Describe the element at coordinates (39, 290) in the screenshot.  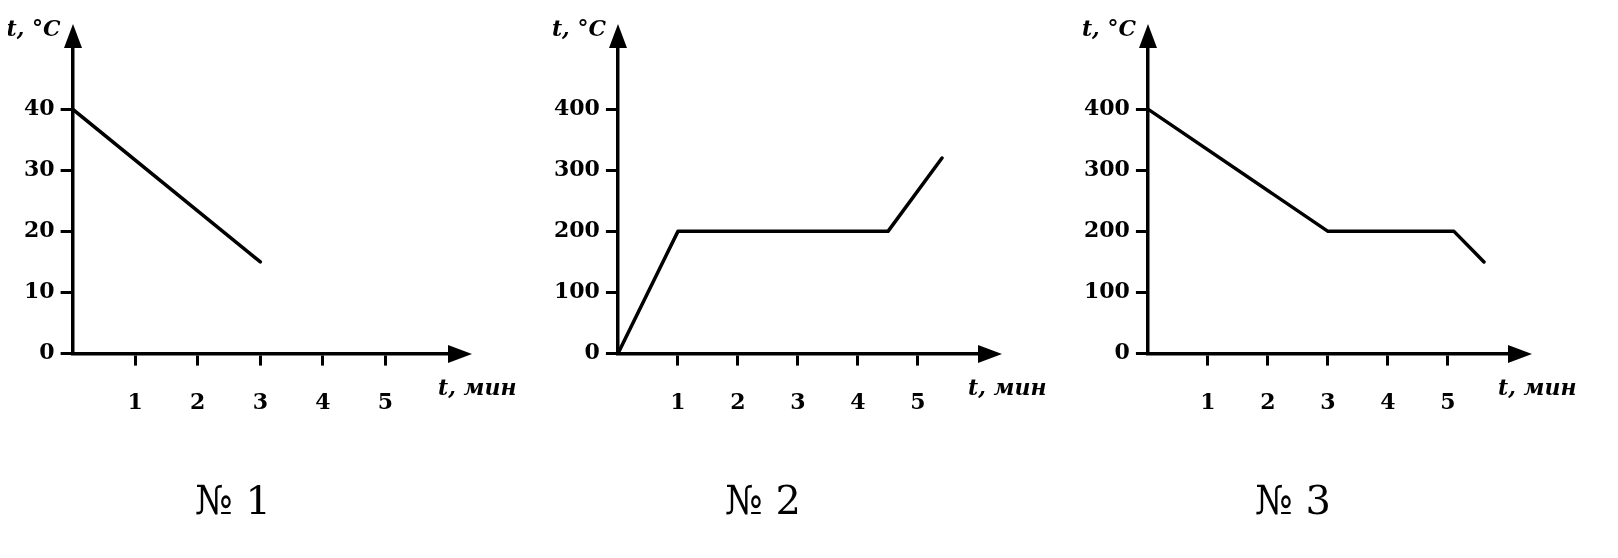
I see `y-tick-label: 10` at that location.